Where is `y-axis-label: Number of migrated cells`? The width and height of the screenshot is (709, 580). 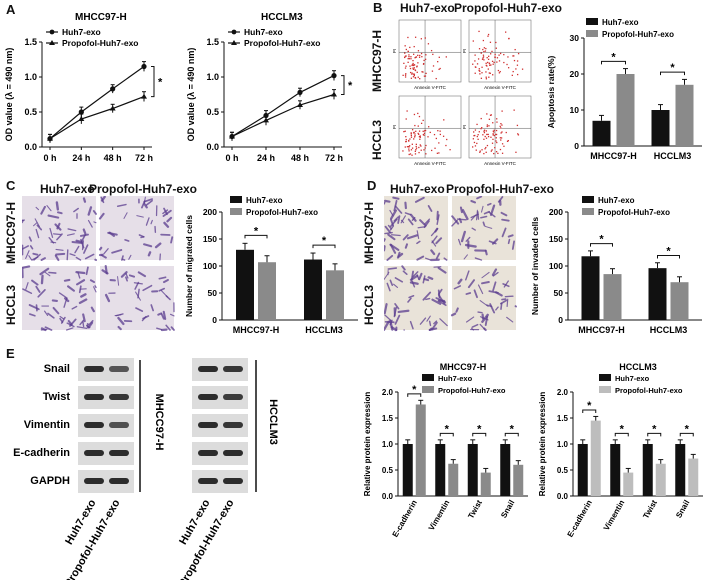
y-axis-label: Number of migrated cells is located at coordinates (189, 266).